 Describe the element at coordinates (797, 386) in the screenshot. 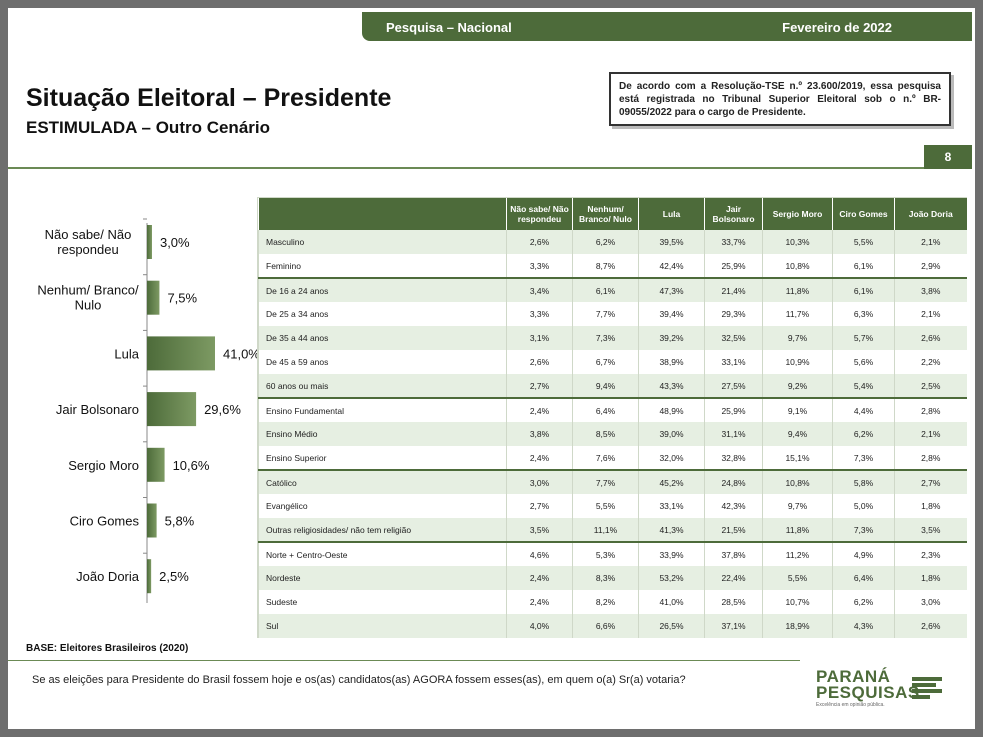

I see `table-cell: 9,2%` at that location.